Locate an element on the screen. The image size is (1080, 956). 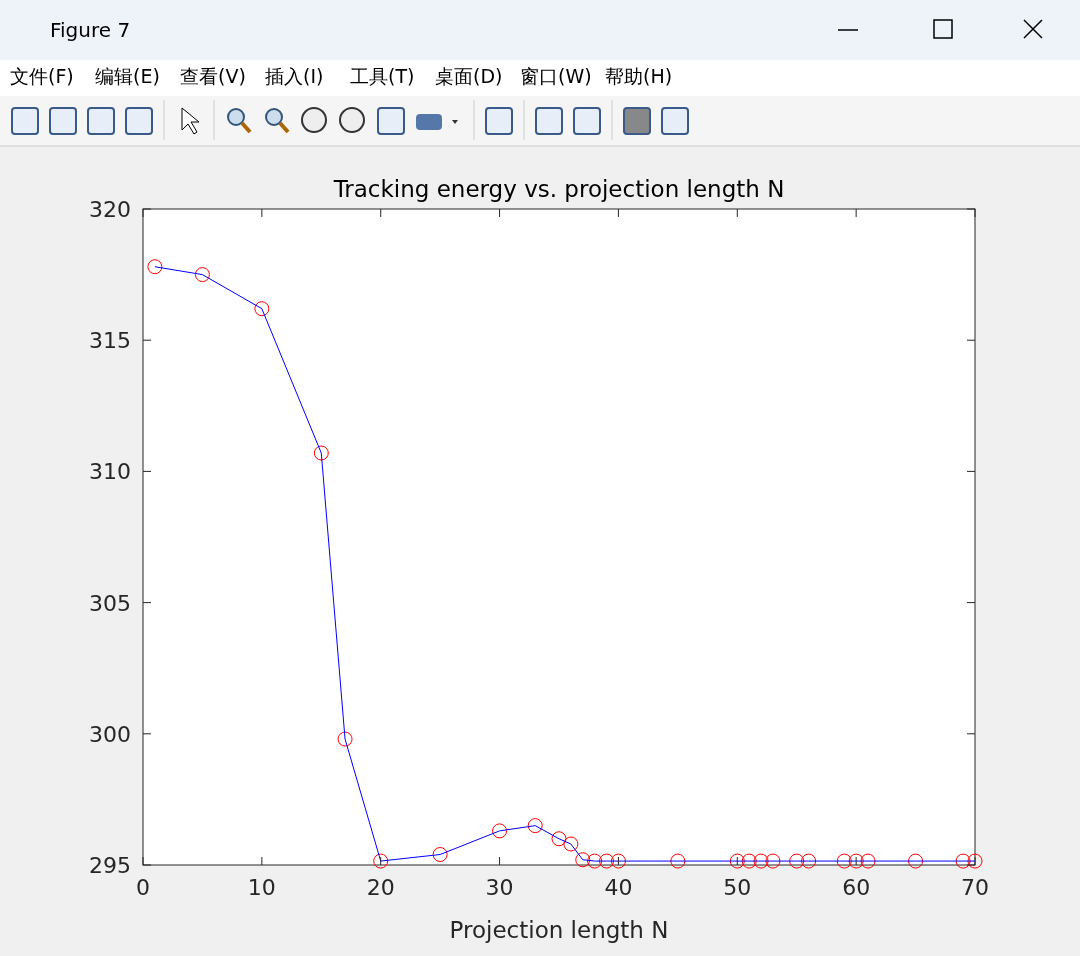
text: 桌面(D) is located at coordinates (469, 76).